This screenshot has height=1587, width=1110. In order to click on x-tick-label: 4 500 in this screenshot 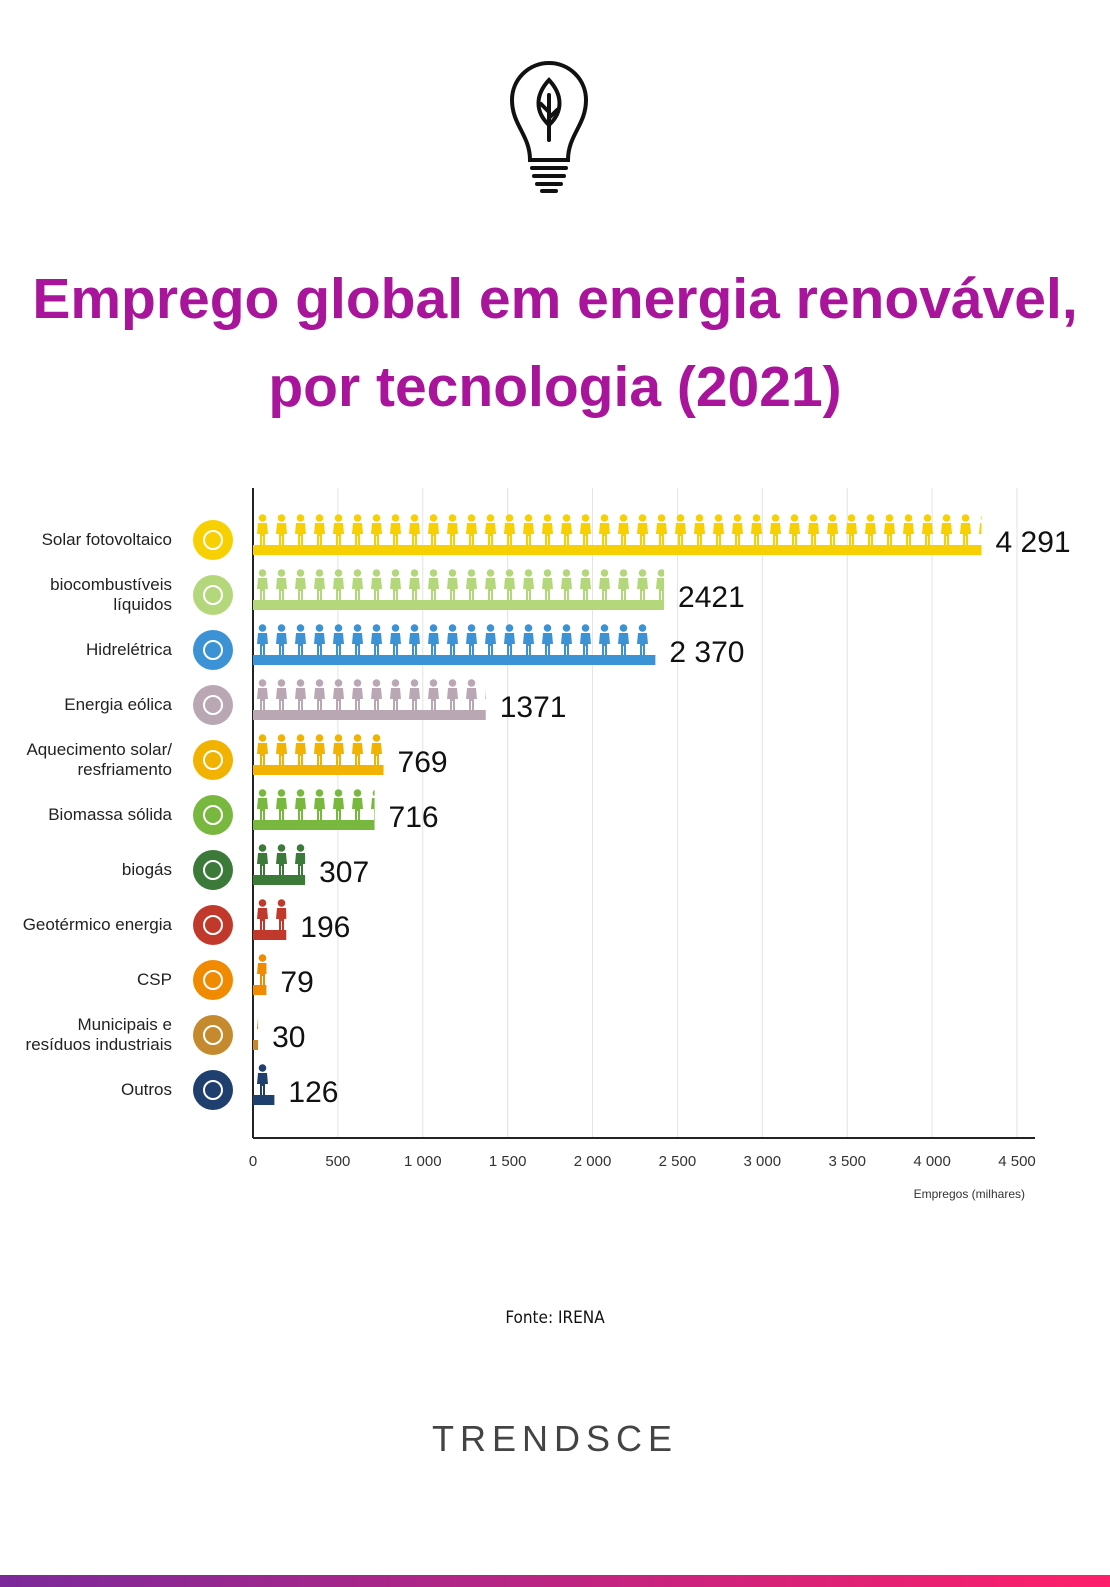, I will do `click(1017, 1161)`.